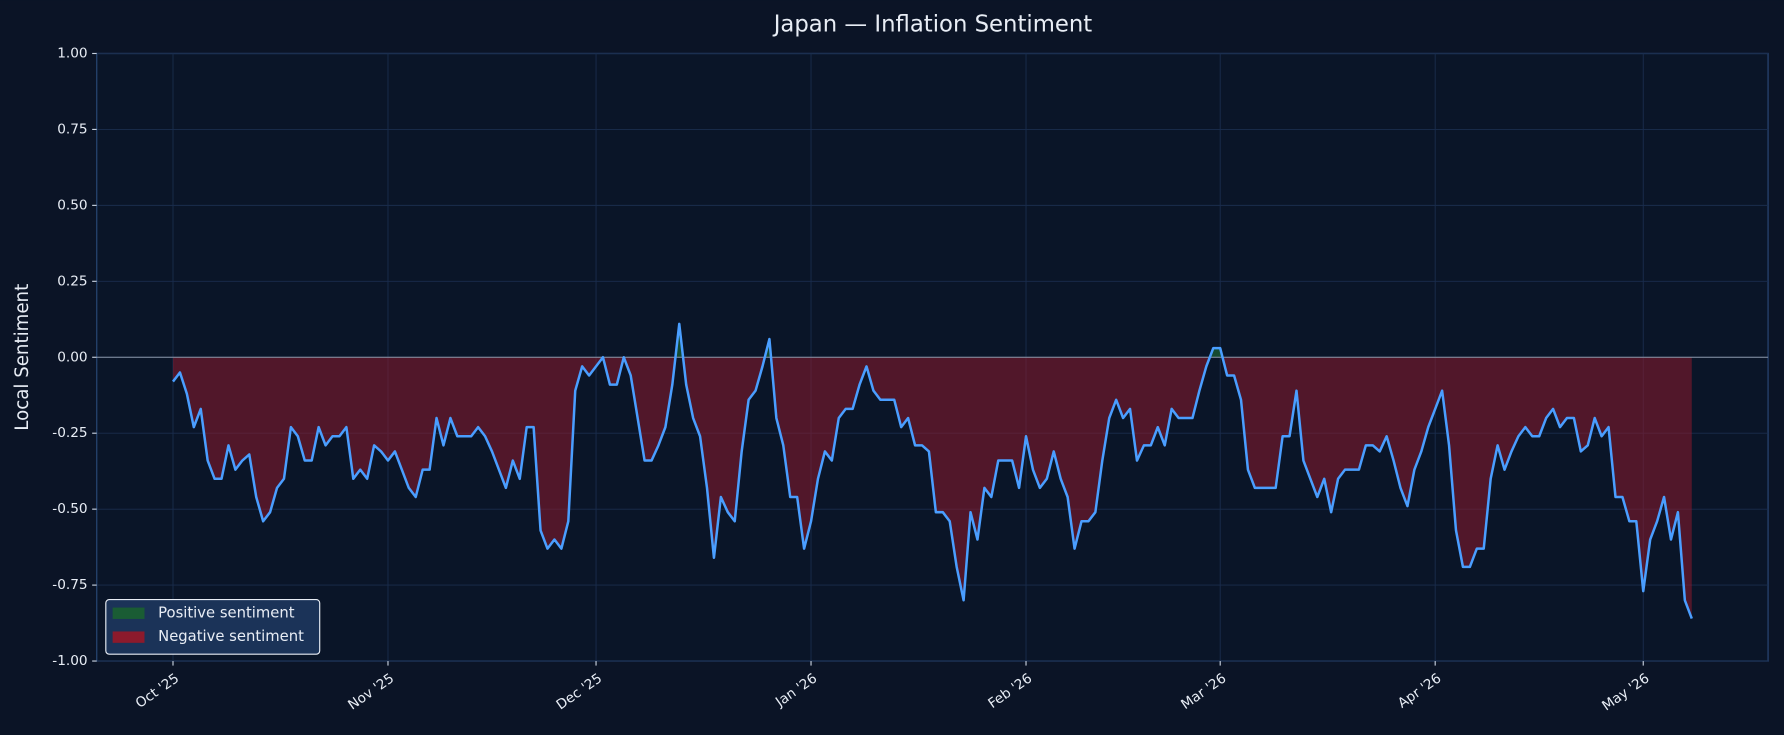 The image size is (1784, 735). What do you see at coordinates (72, 53) in the screenshot?
I see `y-tick-label: 1.00` at bounding box center [72, 53].